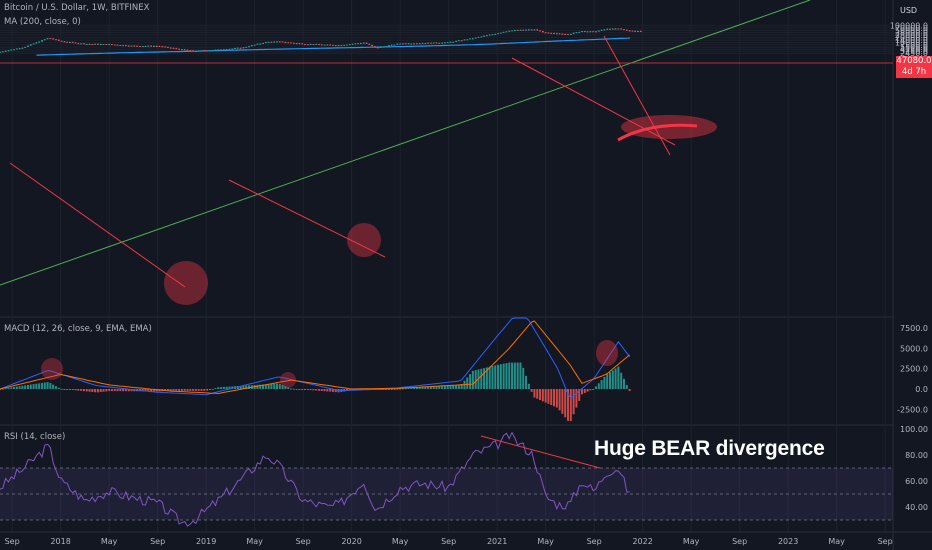 The width and height of the screenshot is (932, 550). Describe the element at coordinates (914, 53) in the screenshot. I see `price-tick-label: 2450.0` at that location.